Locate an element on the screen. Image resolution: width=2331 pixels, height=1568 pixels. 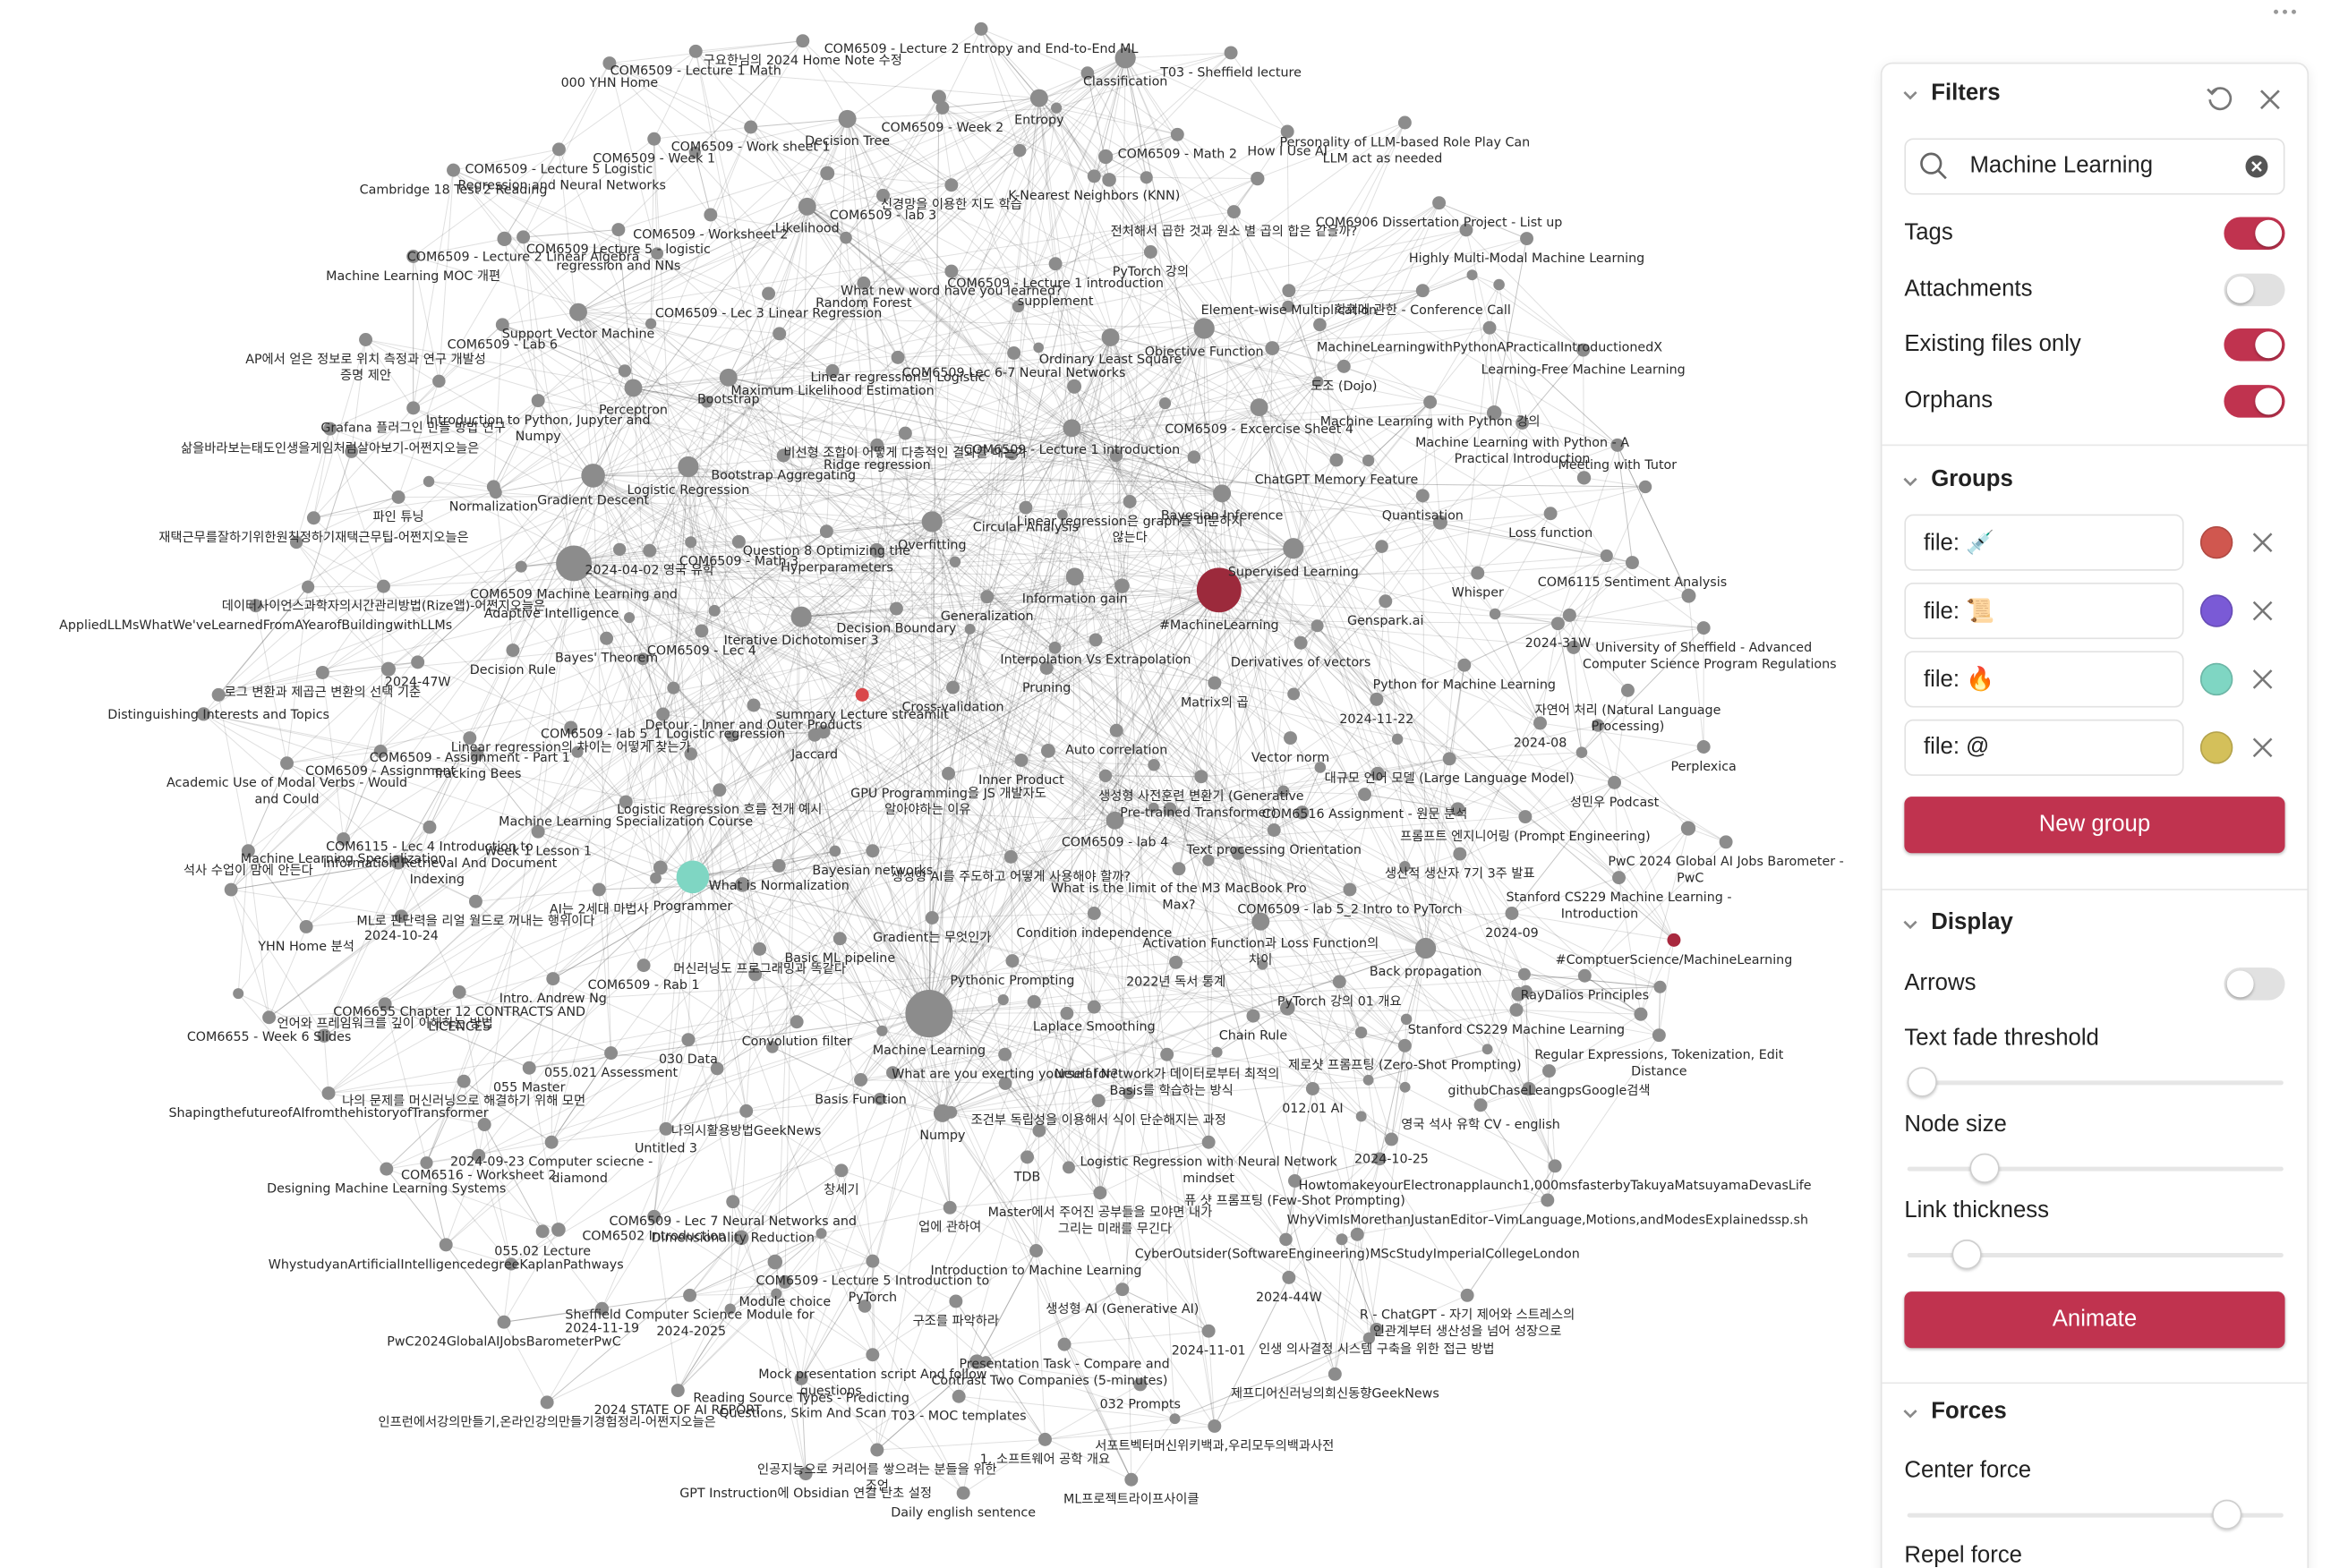
group-query: file: @ is located at coordinates (2044, 747).